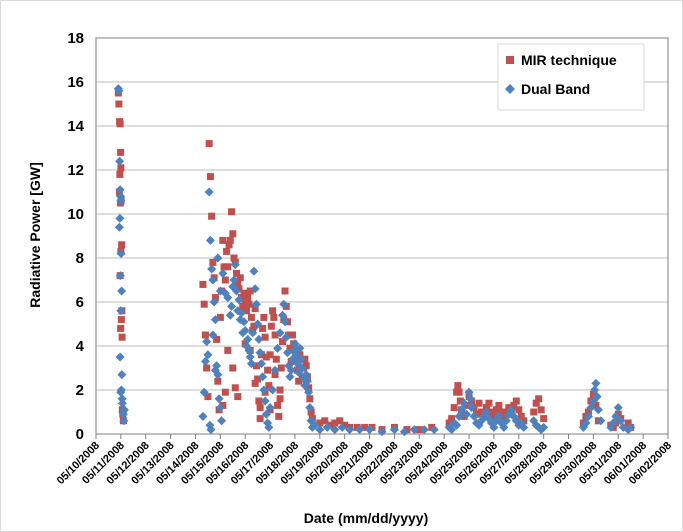 This screenshot has height=532, width=683. Describe the element at coordinates (571, 77) in the screenshot. I see `legend-box` at that location.